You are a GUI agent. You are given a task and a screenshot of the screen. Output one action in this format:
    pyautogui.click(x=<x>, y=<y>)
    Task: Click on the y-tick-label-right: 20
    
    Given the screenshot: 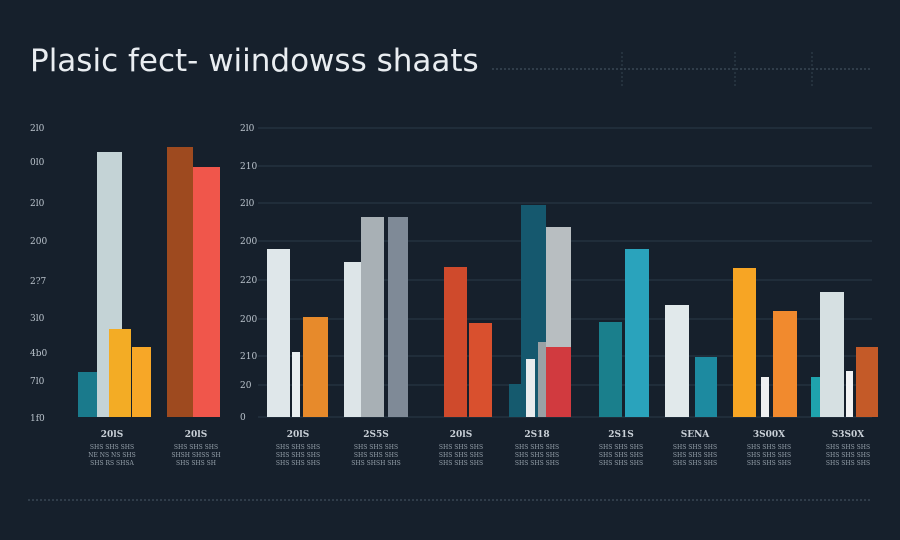 What is the action you would take?
    pyautogui.click(x=246, y=386)
    